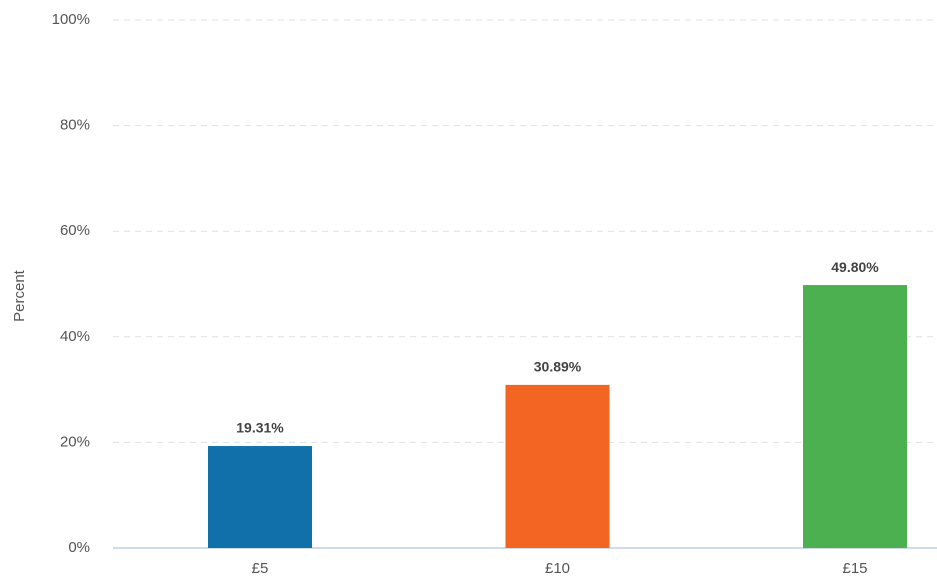 Image resolution: width=937 pixels, height=580 pixels. What do you see at coordinates (75, 230) in the screenshot?
I see `y-tick-label: 60%` at bounding box center [75, 230].